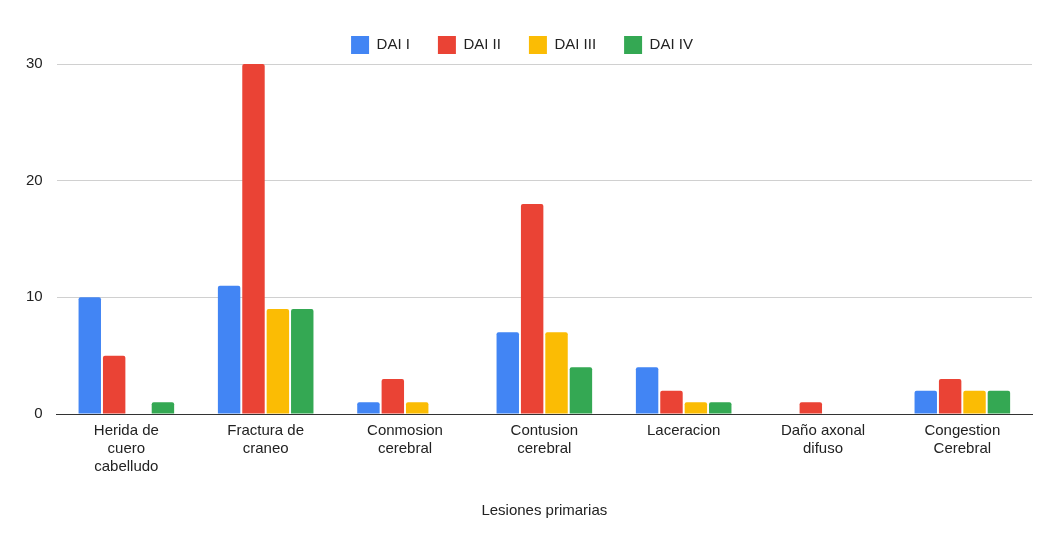  I want to click on x-tick-label: Laceracion, so click(683, 430).